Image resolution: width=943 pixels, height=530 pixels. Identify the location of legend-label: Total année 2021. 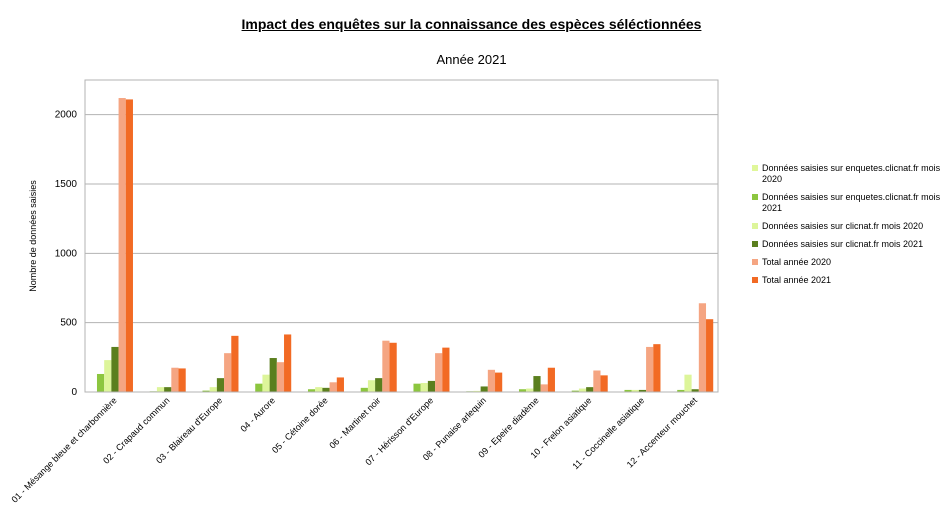
(797, 280).